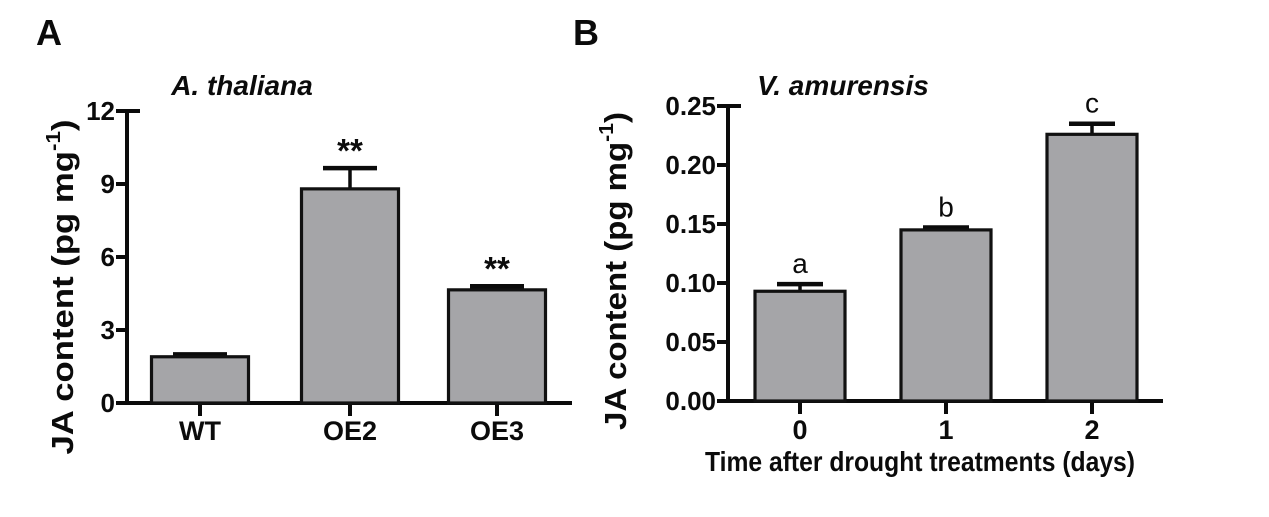 The image size is (1269, 517). What do you see at coordinates (920, 461) in the screenshot?
I see `x-axis-title: Time after drought treatments (days)` at bounding box center [920, 461].